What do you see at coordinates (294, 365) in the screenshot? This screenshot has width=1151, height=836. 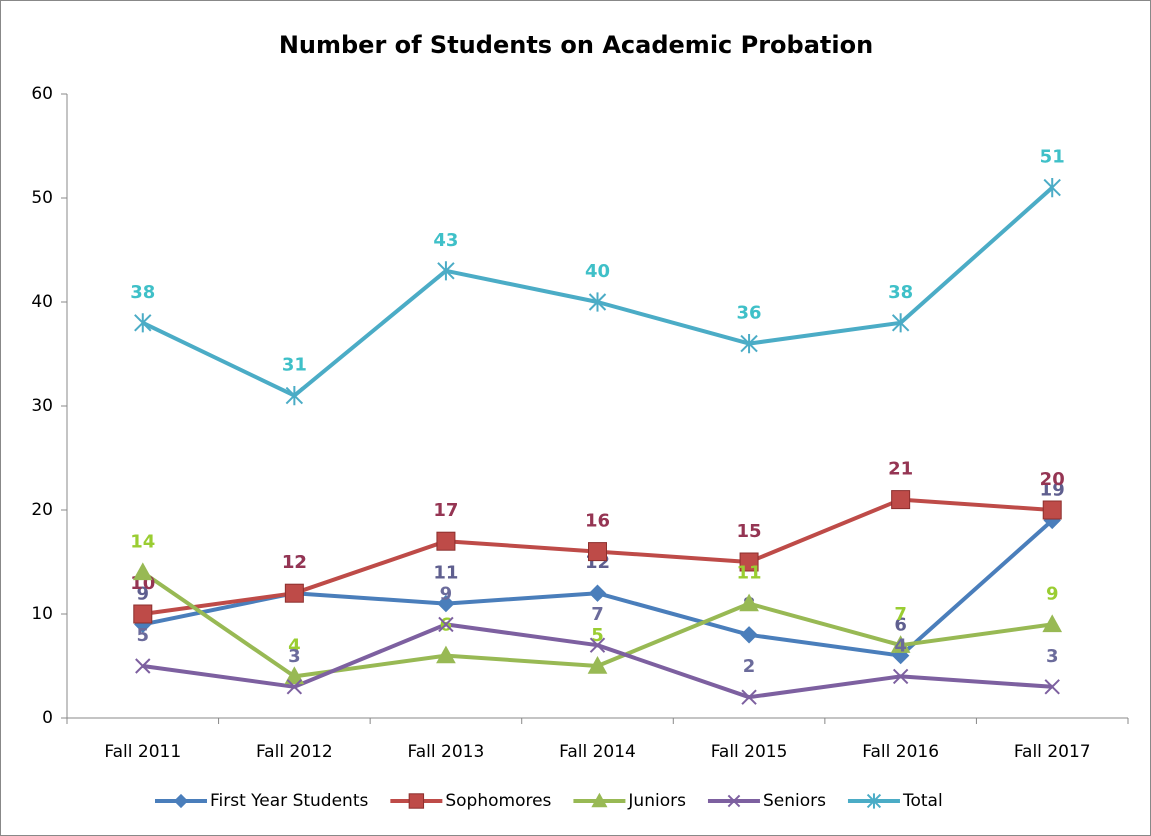 I see `data-label: 31` at bounding box center [294, 365].